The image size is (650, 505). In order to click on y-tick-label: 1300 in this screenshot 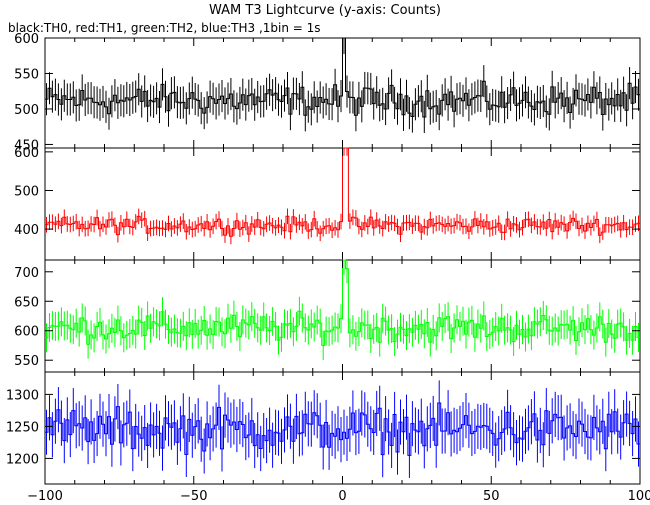, I will do `click(22, 395)`.